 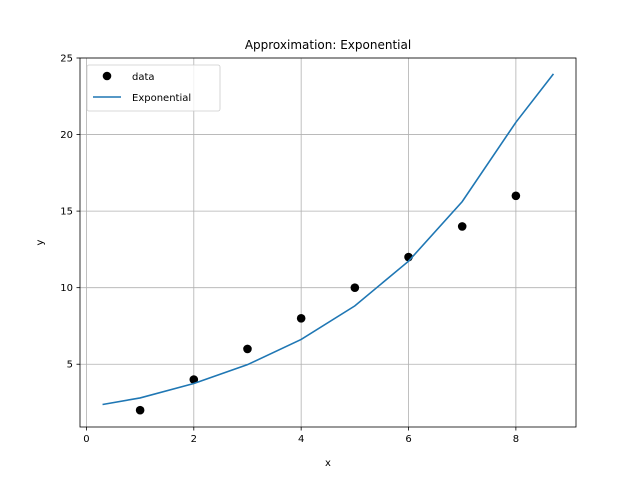 I want to click on legend-marker-swatch, so click(x=107, y=76).